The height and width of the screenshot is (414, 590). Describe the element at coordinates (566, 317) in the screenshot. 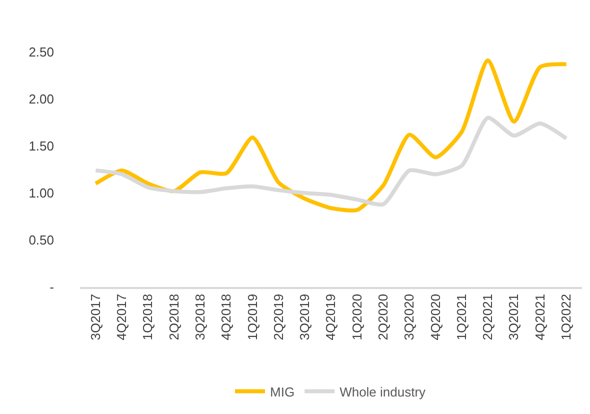

I see `x-tick-label: 1Q2022` at that location.